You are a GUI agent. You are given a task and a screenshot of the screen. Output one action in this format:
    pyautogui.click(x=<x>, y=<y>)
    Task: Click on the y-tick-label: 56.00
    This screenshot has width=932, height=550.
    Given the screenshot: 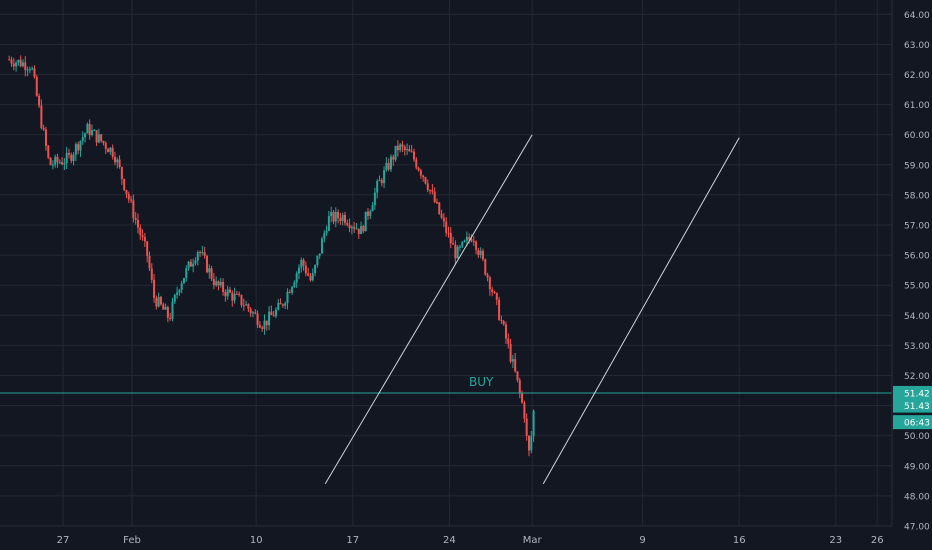 What is the action you would take?
    pyautogui.click(x=917, y=257)
    